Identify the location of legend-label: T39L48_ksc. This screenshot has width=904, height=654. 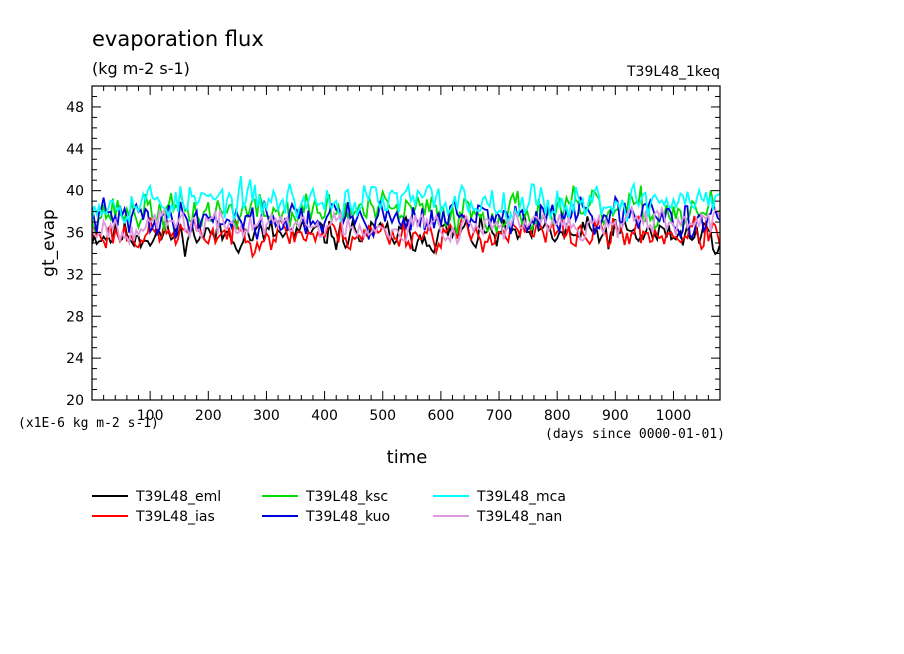
(346, 497).